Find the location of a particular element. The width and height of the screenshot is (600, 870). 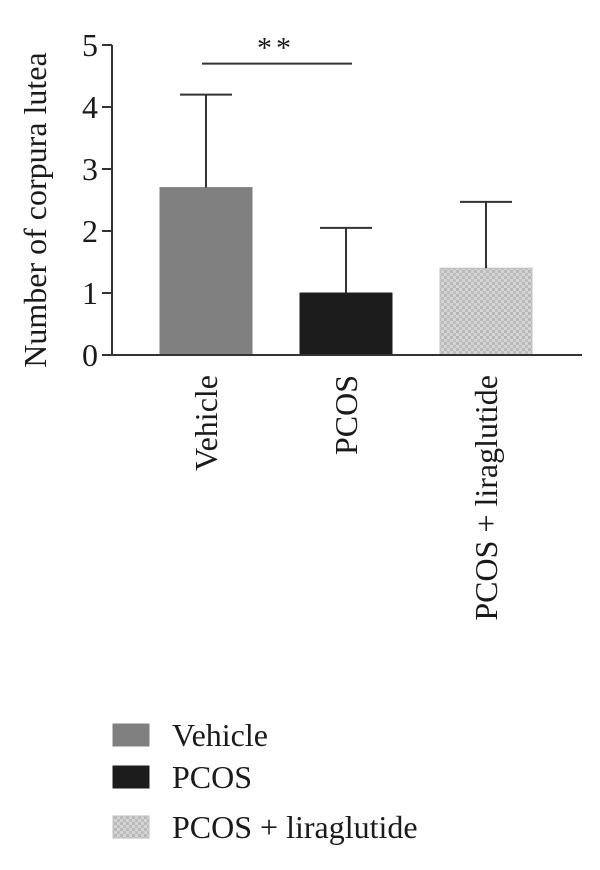

y-tick-label: 0 is located at coordinates (90, 355).